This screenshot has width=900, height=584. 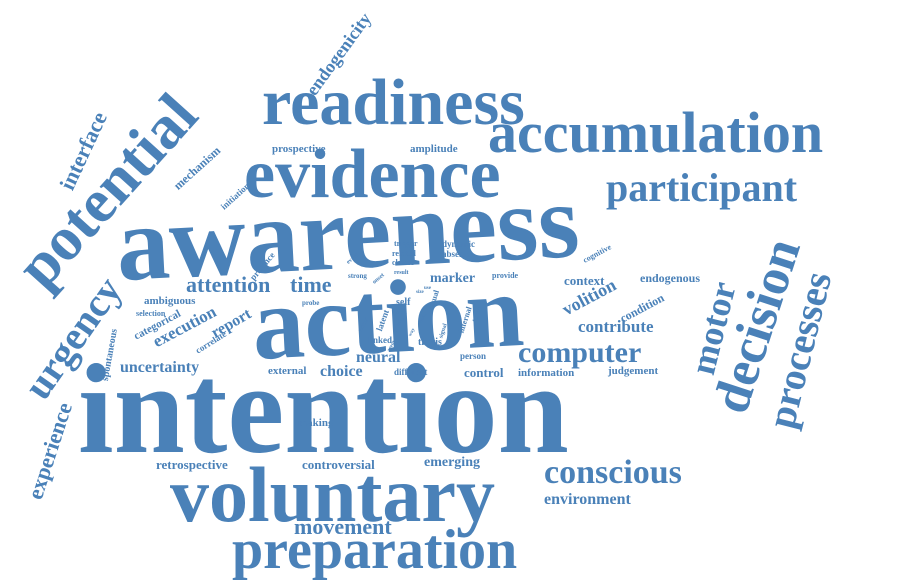 I want to click on word-provide: provide, so click(x=505, y=275).